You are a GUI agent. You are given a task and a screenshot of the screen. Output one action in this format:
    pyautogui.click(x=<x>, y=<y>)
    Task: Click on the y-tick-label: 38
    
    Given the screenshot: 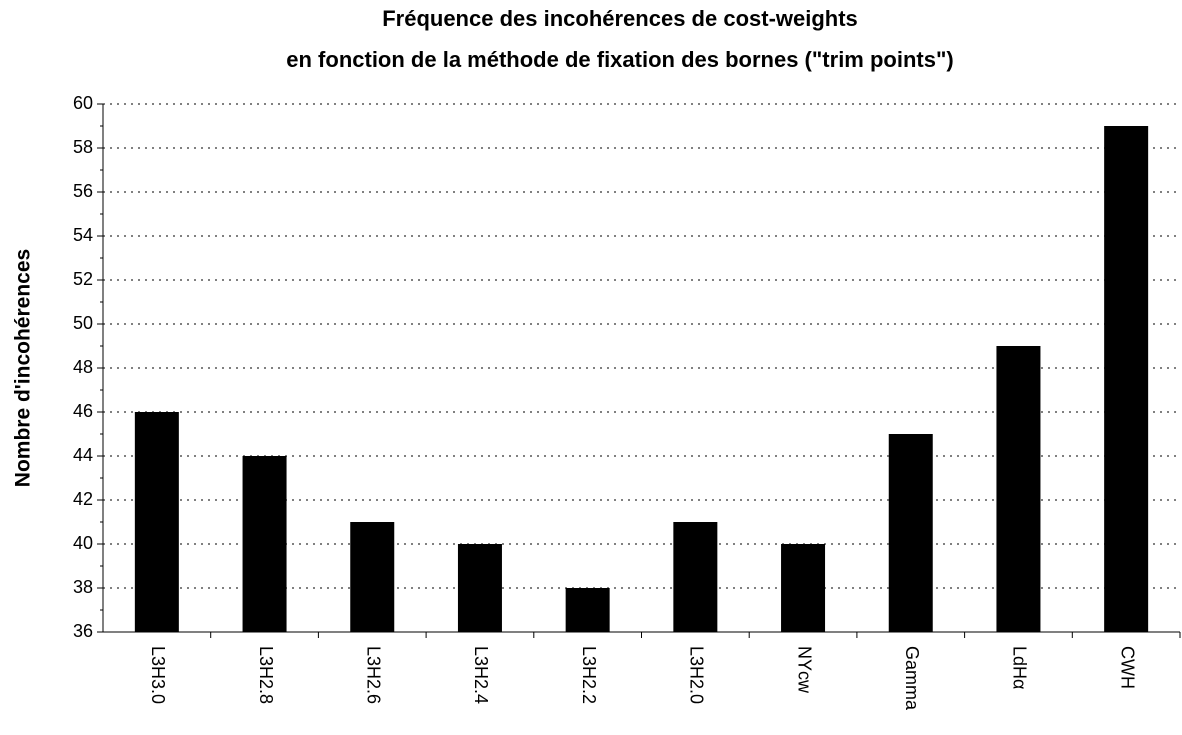 What is the action you would take?
    pyautogui.click(x=83, y=587)
    